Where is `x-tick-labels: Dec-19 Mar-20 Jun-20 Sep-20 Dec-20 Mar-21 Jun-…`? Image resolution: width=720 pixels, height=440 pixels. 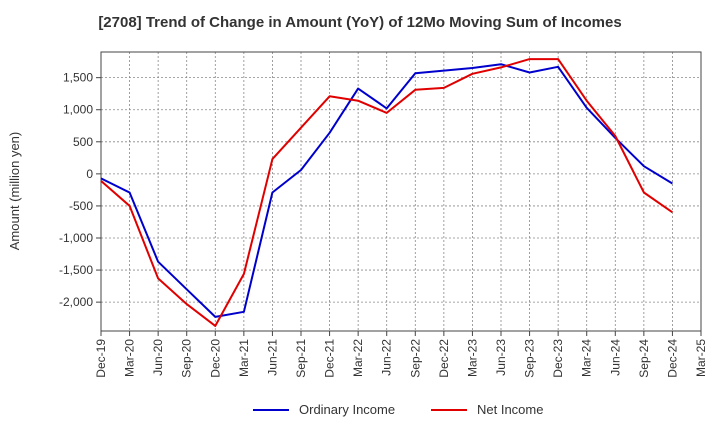
x-tick-labels: Dec-19 Mar-20 Jun-20 Sep-20 Dec-20 Mar-21 Jun-… is located at coordinates (401, 358).